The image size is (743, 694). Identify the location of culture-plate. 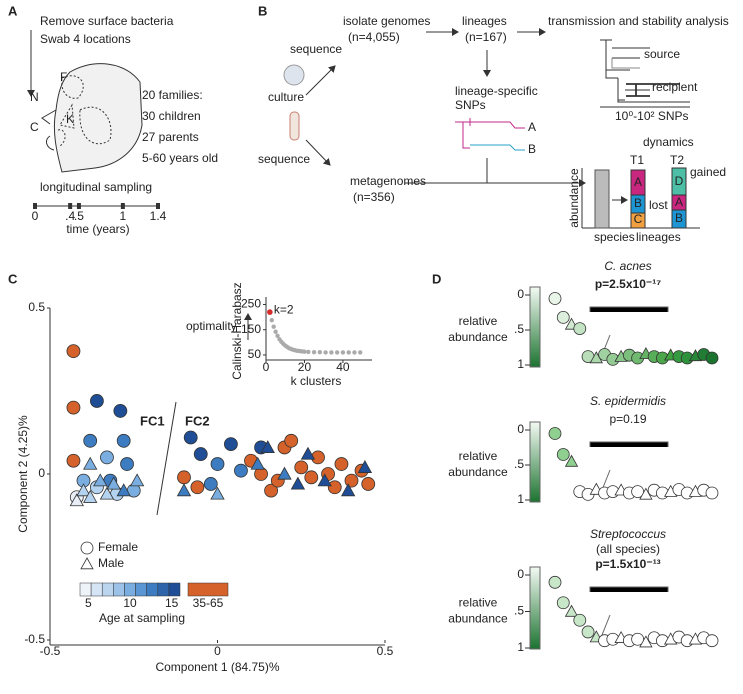
(294, 75).